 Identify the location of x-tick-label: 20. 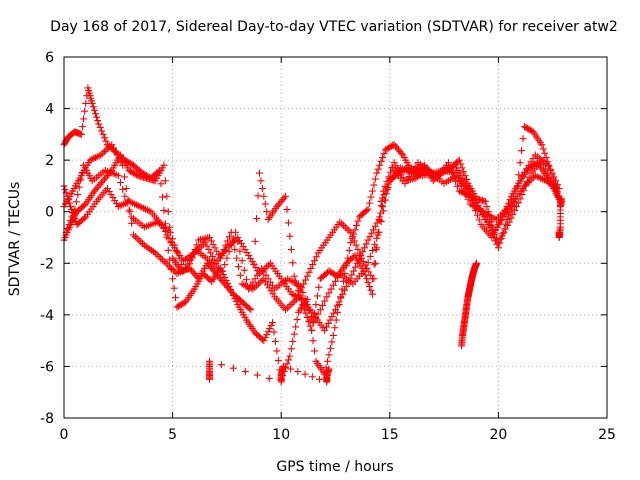
(498, 435).